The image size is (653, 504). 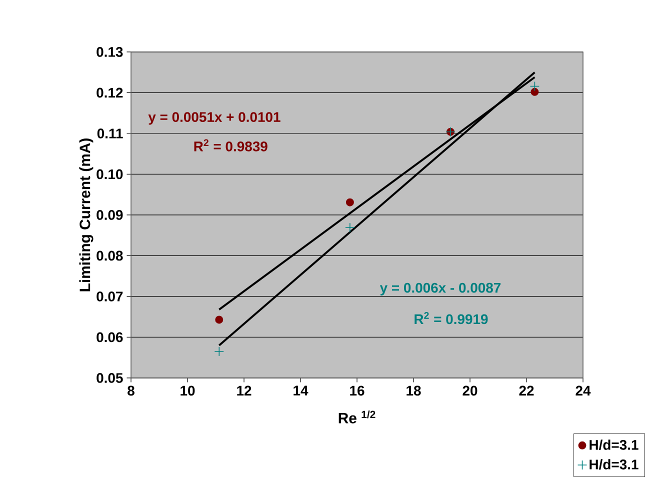 I want to click on x-tick-label: 16, so click(x=357, y=391).